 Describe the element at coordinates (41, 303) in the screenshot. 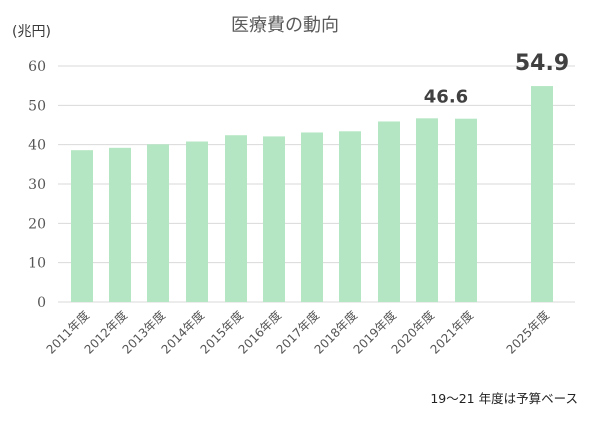

I see `y-tick-label: 0` at that location.